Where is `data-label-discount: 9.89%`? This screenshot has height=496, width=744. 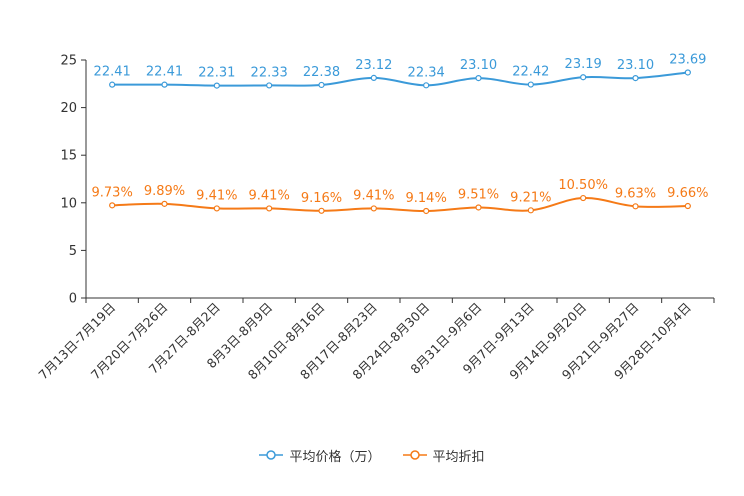
data-label-discount: 9.89% is located at coordinates (164, 191).